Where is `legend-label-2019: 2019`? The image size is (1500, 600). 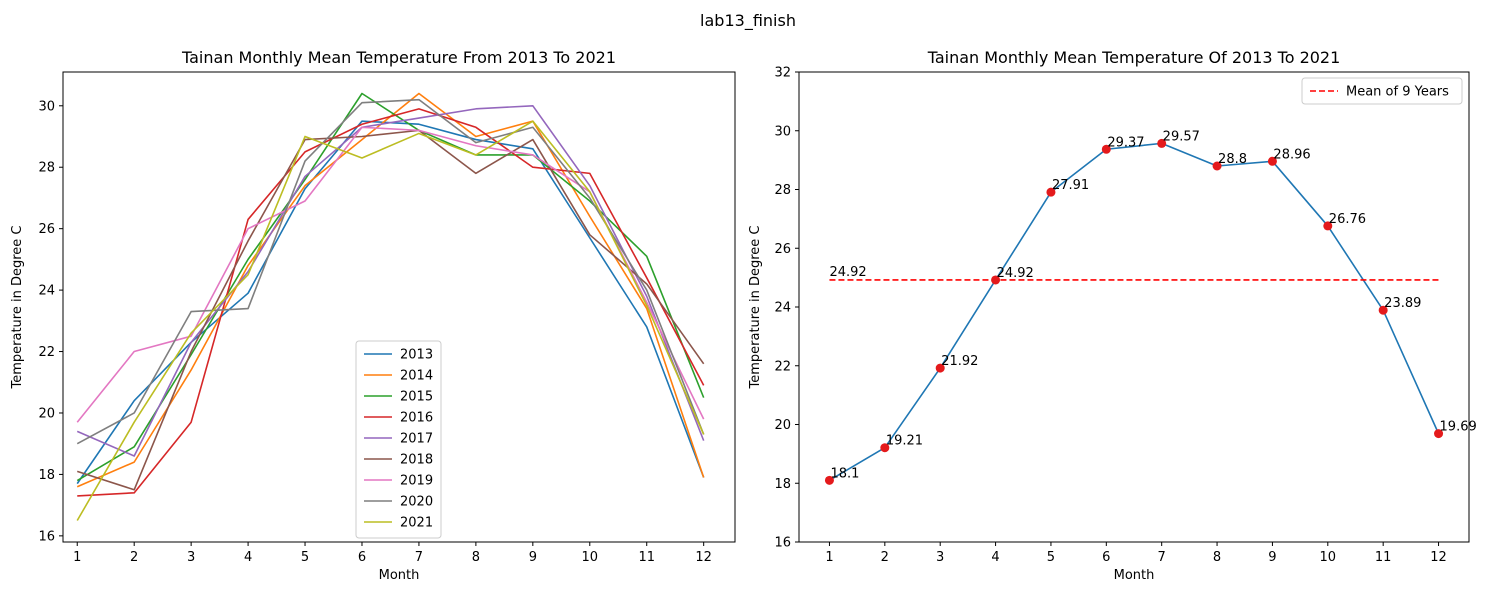 legend-label-2019: 2019 is located at coordinates (416, 481).